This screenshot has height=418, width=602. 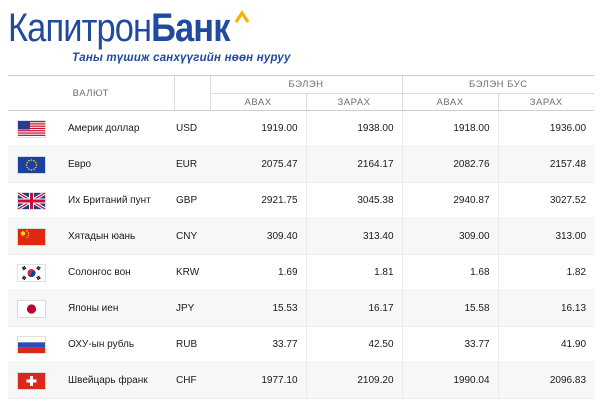 I want to click on cash-buy-rate: 2921.75, so click(x=258, y=200).